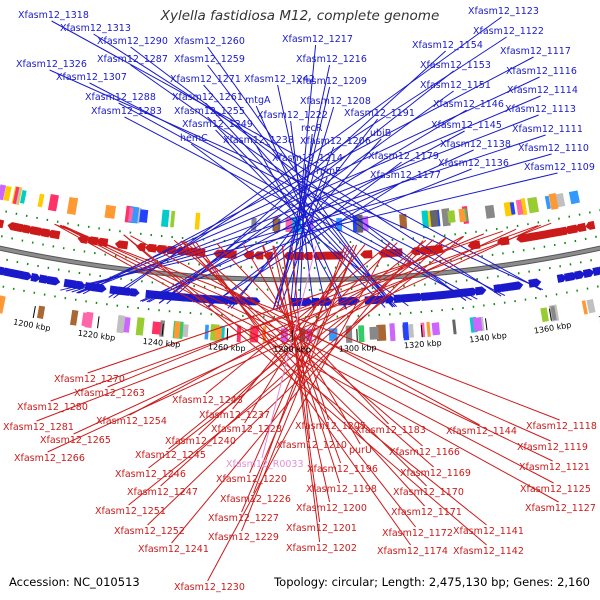 The height and width of the screenshot is (600, 600). Describe the element at coordinates (417, 533) in the screenshot. I see `reverse-gene-label: Xfasm12_1172` at that location.